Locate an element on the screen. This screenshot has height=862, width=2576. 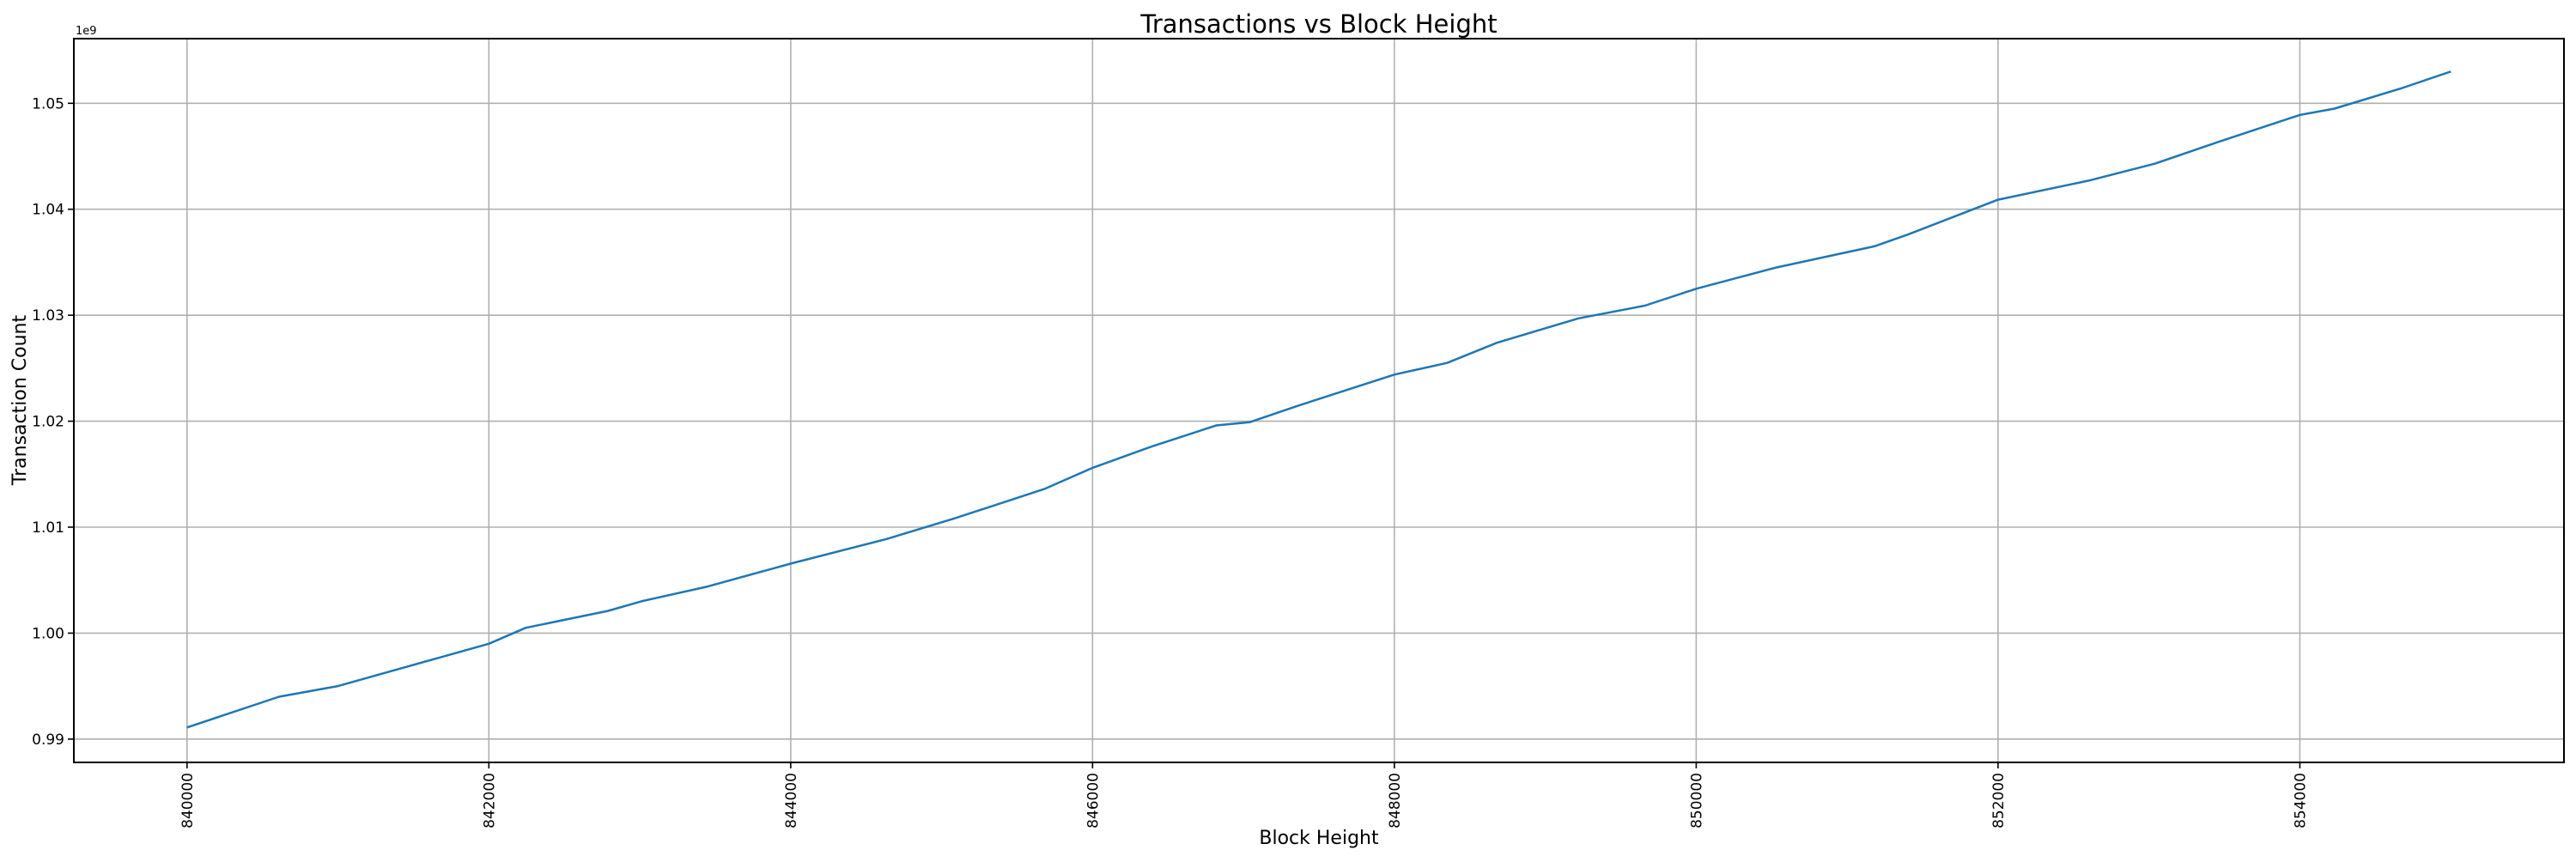
y-axis-ticks: 0.99 1.00 1.01 1.02 1.03 1.04 1.05 is located at coordinates (53, 422).